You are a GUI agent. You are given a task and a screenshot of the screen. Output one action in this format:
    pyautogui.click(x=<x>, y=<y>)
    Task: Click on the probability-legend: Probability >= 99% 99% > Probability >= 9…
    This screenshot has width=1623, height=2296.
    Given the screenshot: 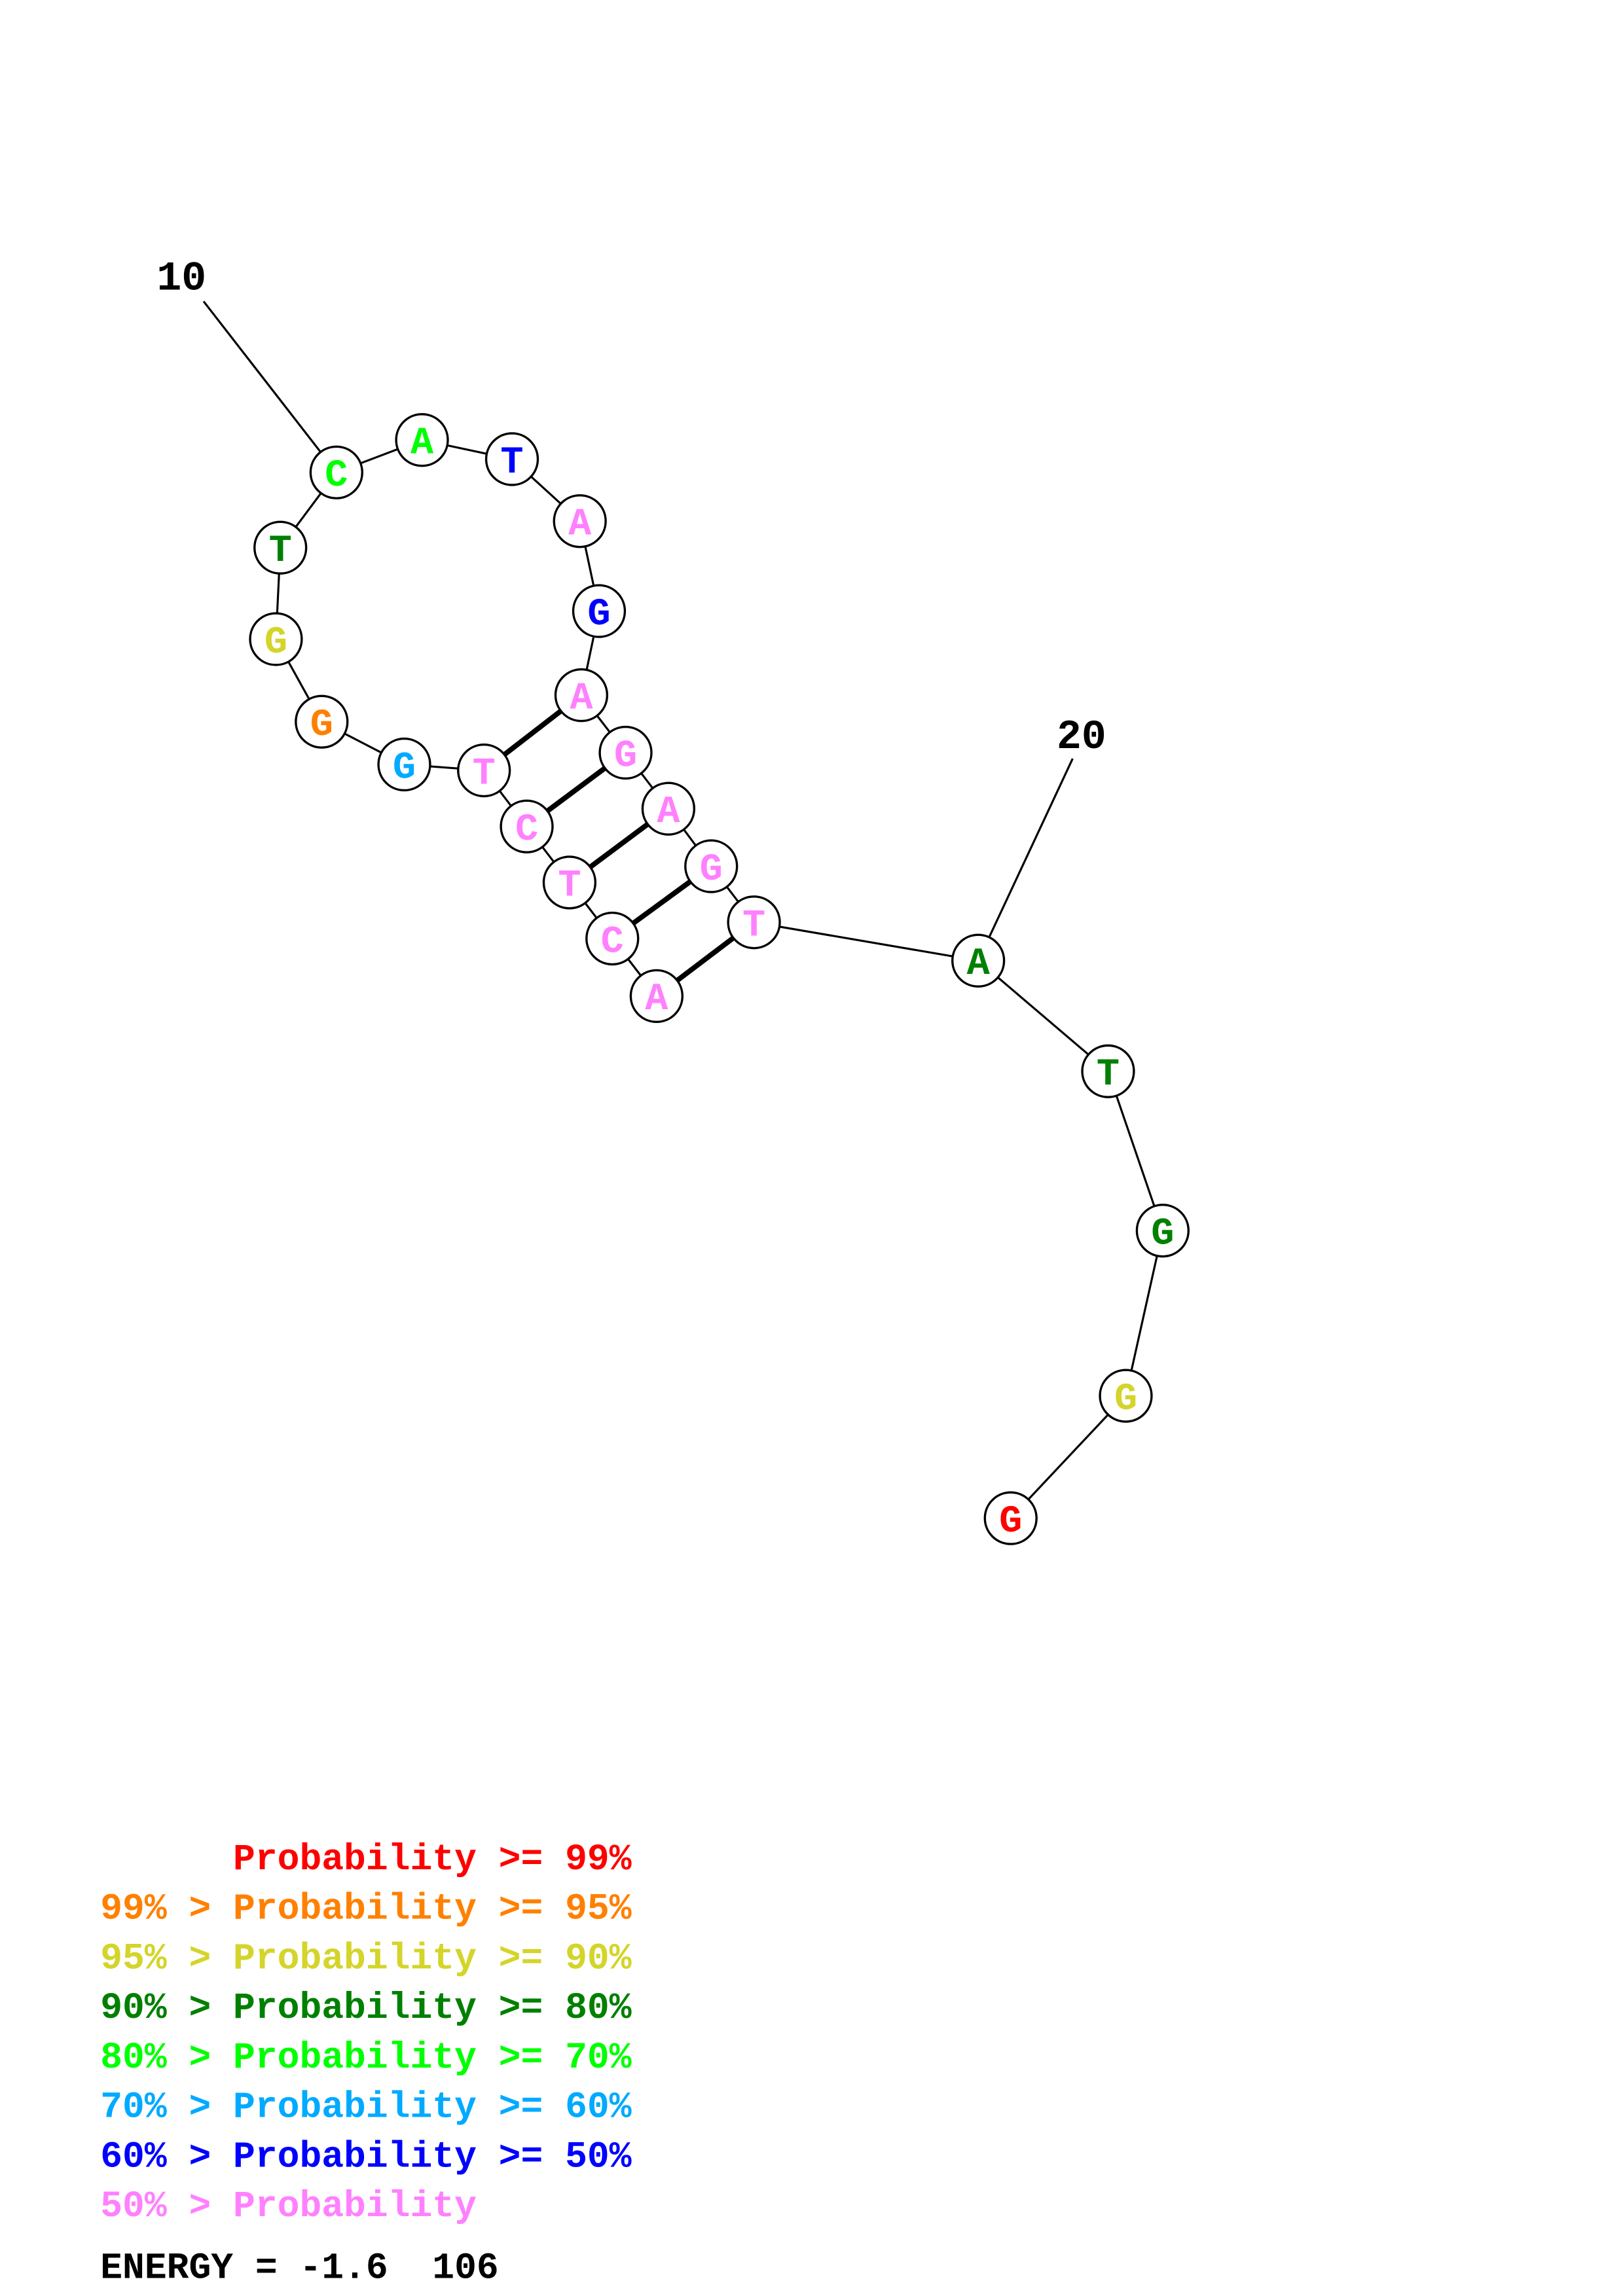 What is the action you would take?
    pyautogui.click(x=365, y=2033)
    